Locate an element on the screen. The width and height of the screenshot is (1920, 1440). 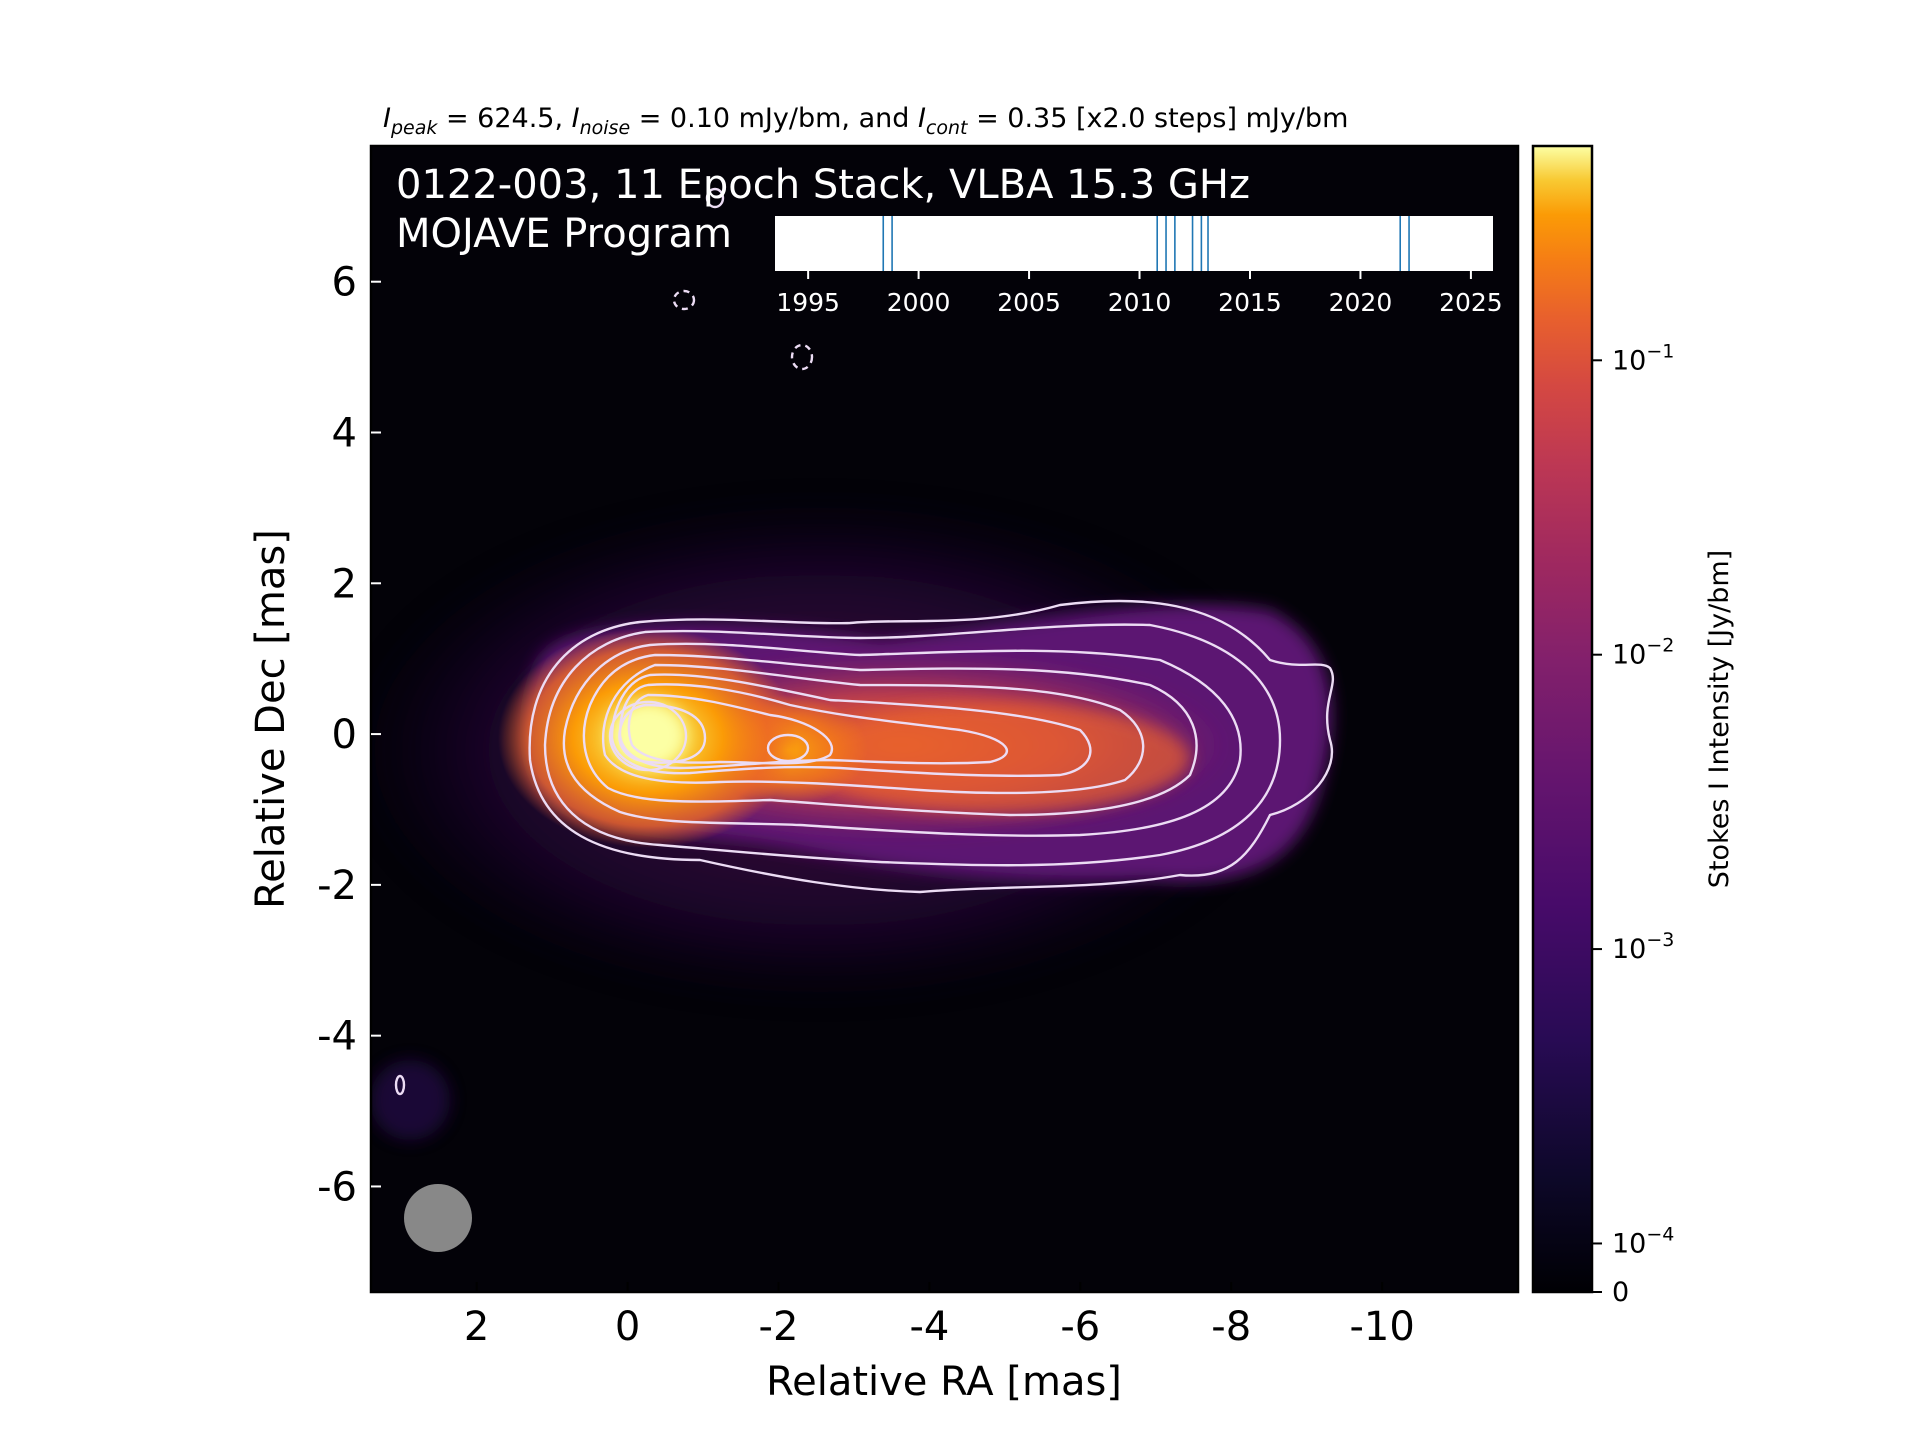
timeline-tick-label: 2005 is located at coordinates (1029, 302).